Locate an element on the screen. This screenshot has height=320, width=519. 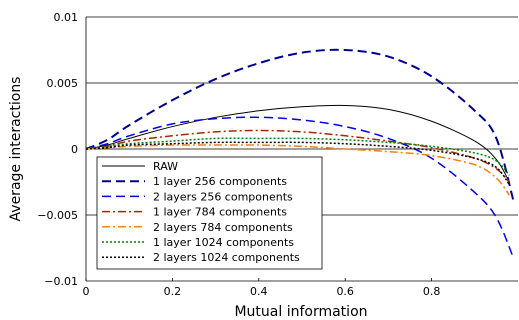
x-tick-label: 0.2 is located at coordinates (173, 291).